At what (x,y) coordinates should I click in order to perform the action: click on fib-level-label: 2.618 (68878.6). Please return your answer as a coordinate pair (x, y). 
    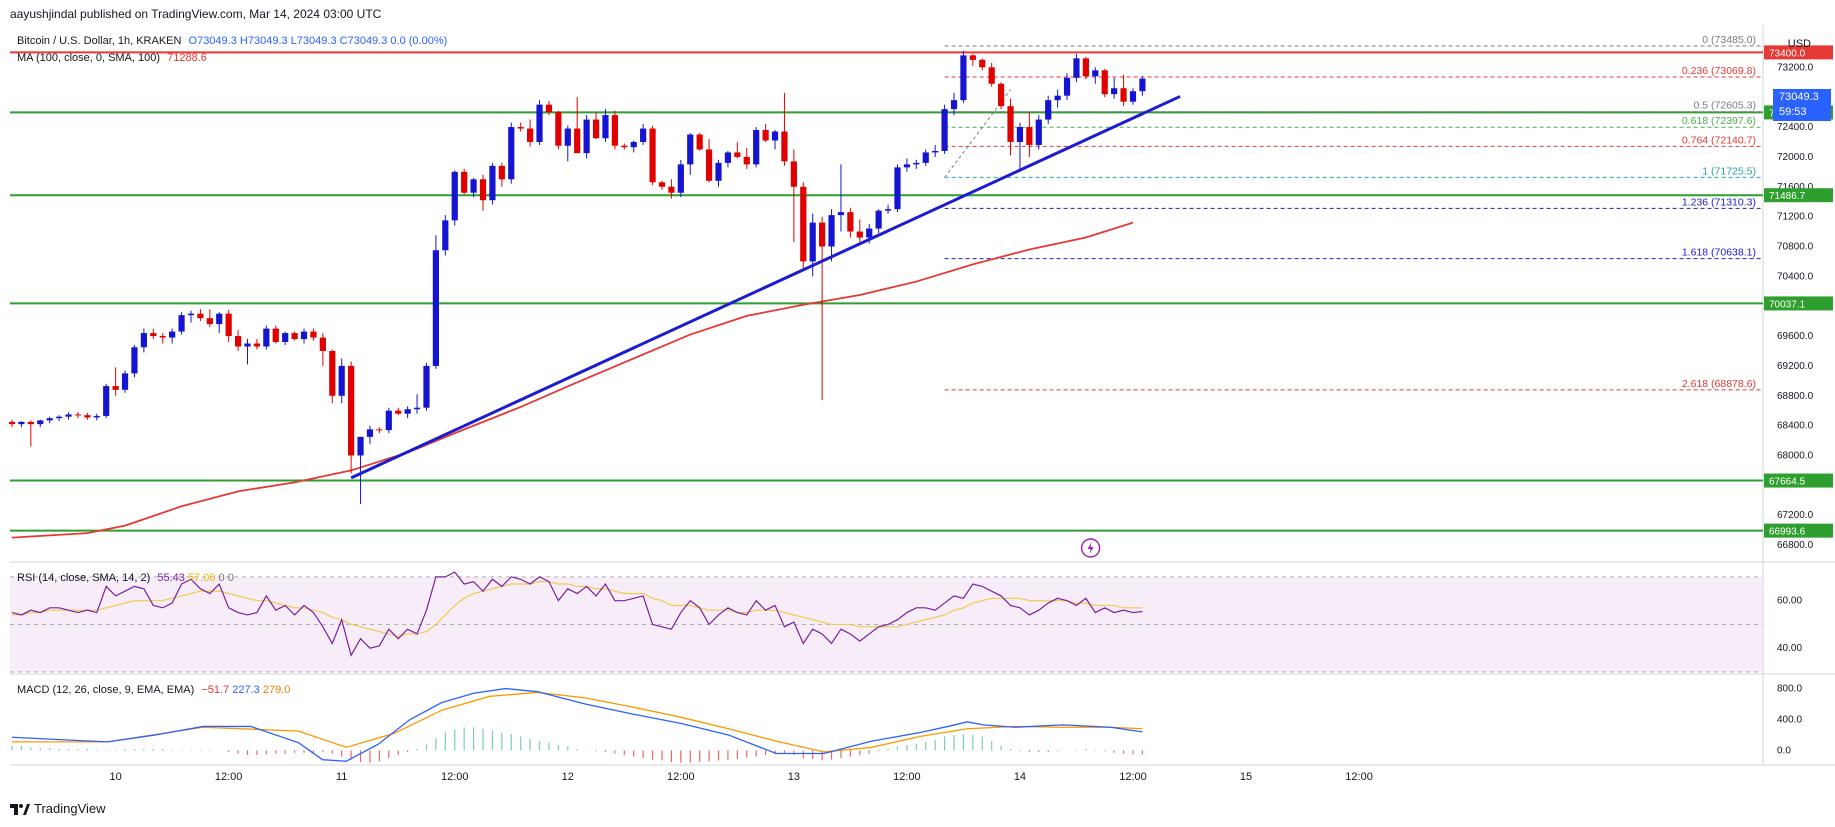
    Looking at the image, I should click on (1719, 384).